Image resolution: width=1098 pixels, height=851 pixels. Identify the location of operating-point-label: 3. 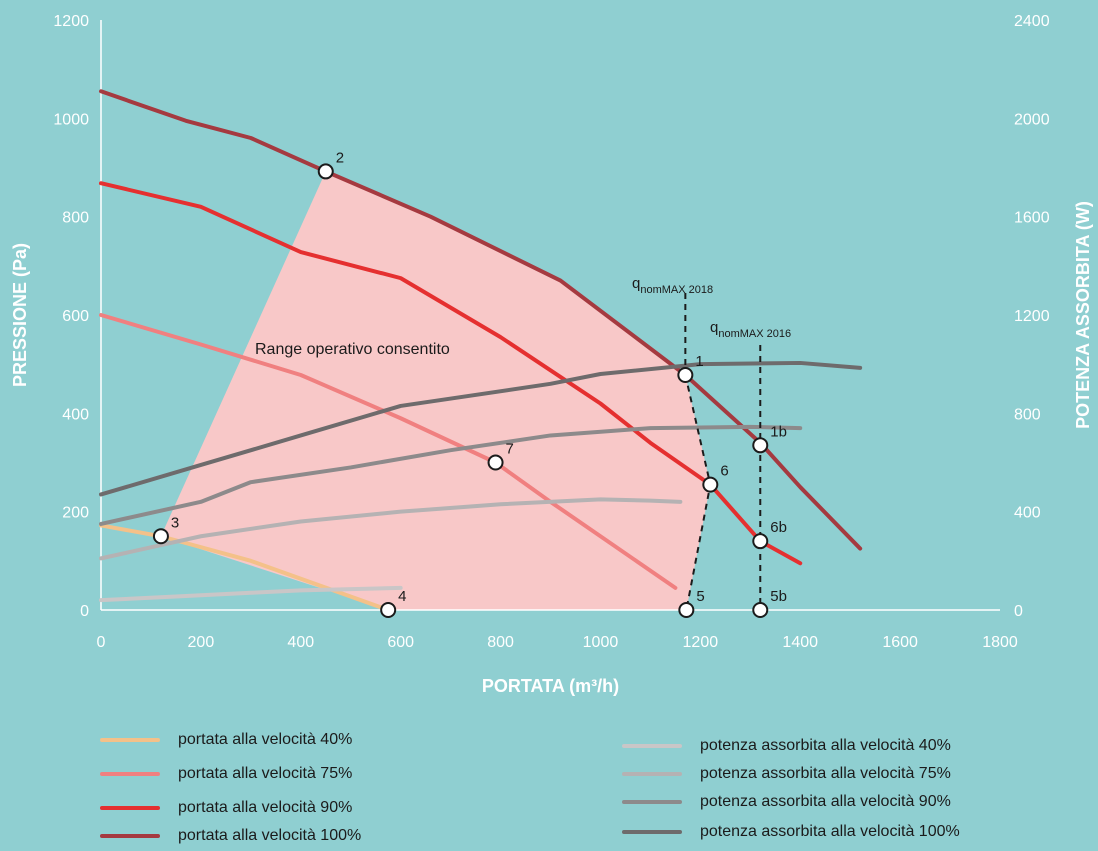
(175, 522).